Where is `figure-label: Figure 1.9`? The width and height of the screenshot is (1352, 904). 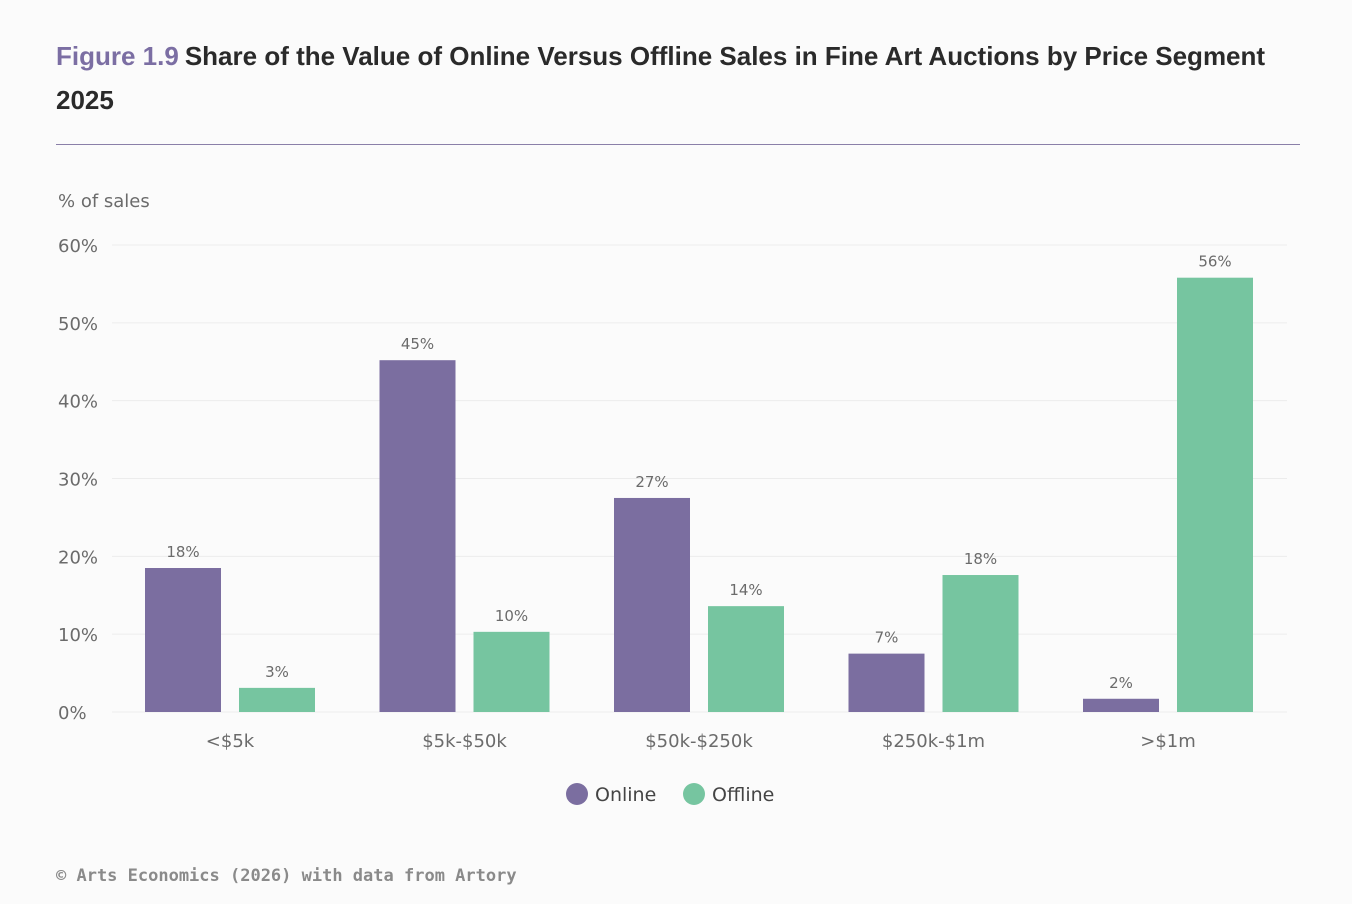 figure-label: Figure 1.9 is located at coordinates (117, 56).